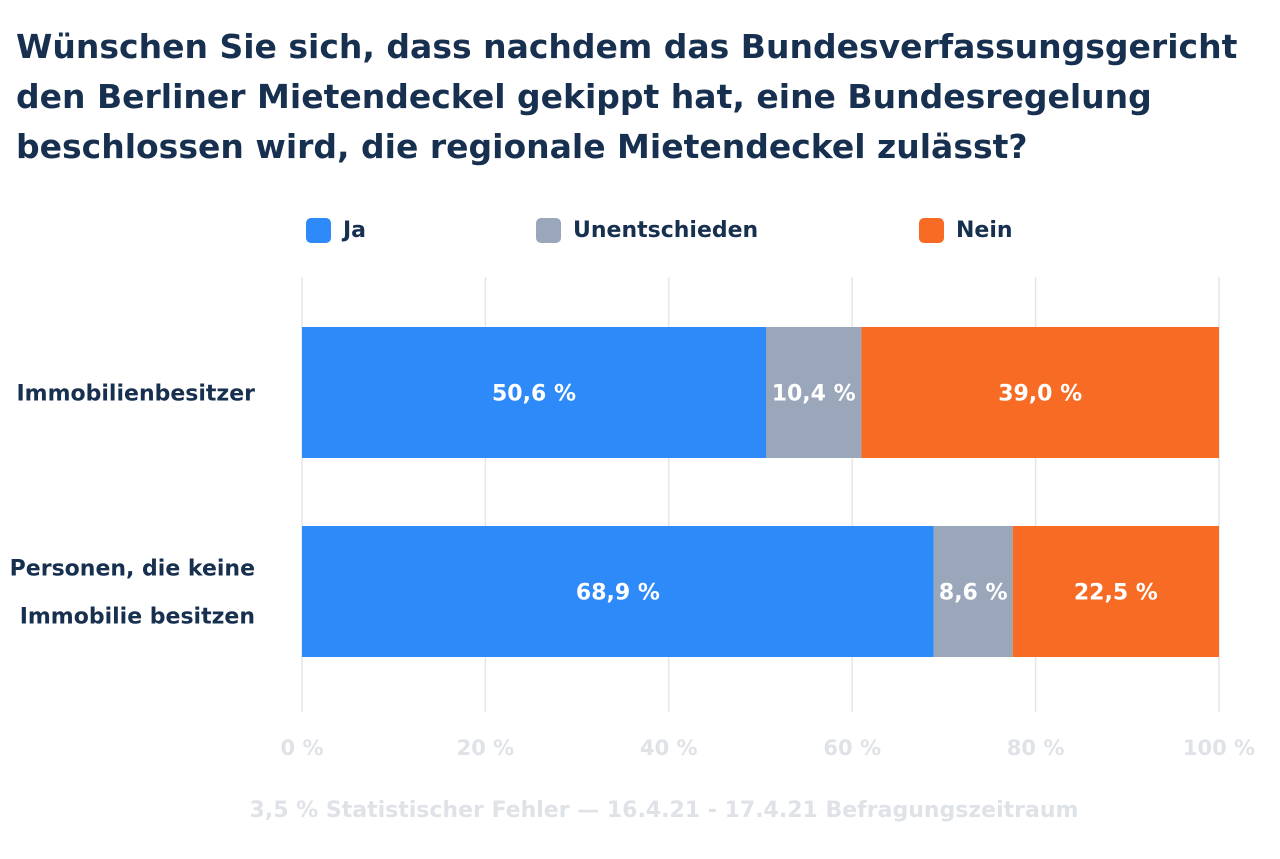 Image resolution: width=1280 pixels, height=859 pixels. Describe the element at coordinates (136, 394) in the screenshot. I see `category-label-0-line-0: Immobilienbesitzer` at that location.